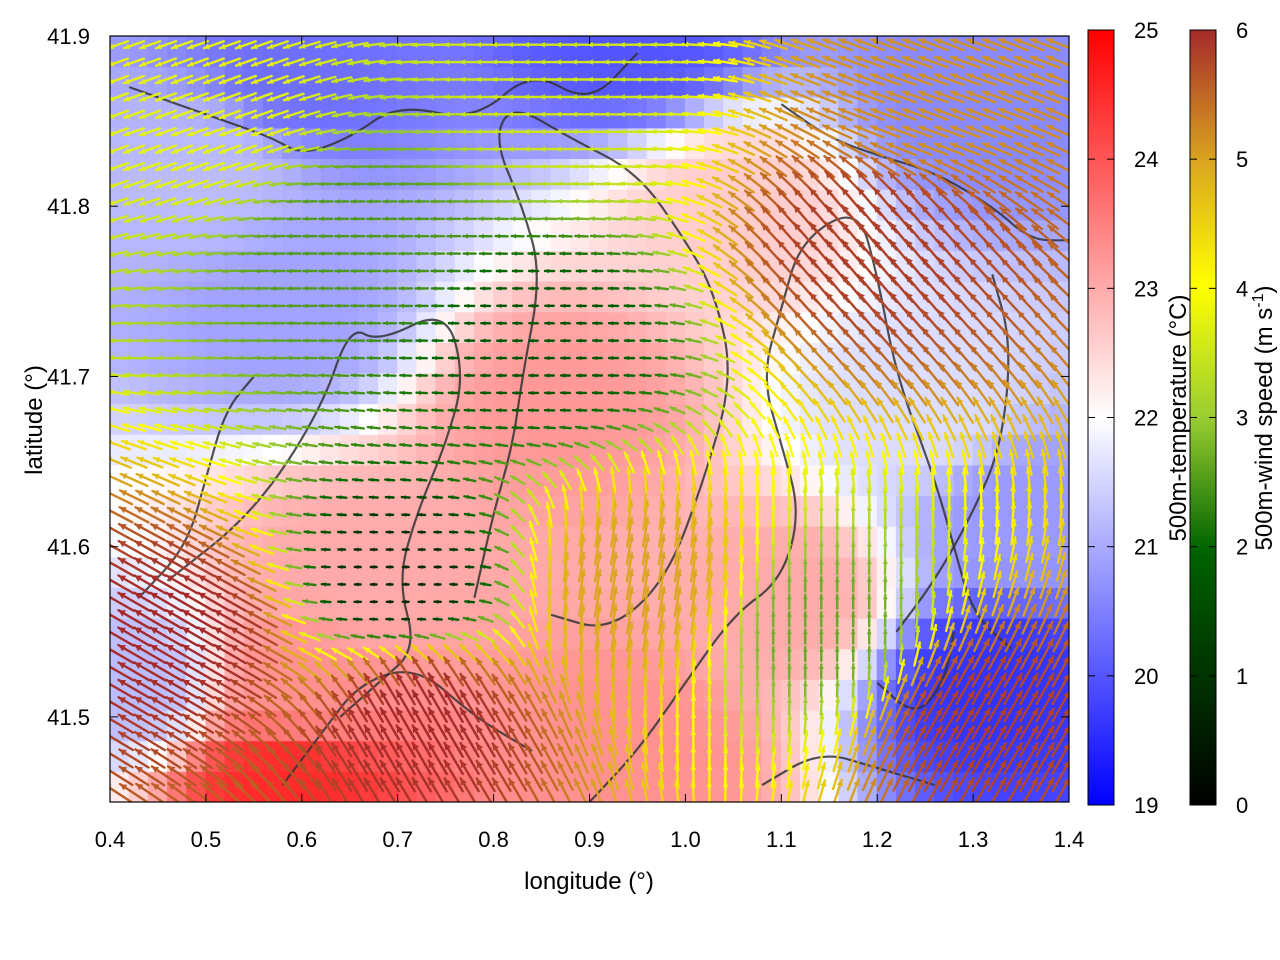  What do you see at coordinates (1242, 288) in the screenshot?
I see `colorbar-tick-label: 4` at bounding box center [1242, 288].